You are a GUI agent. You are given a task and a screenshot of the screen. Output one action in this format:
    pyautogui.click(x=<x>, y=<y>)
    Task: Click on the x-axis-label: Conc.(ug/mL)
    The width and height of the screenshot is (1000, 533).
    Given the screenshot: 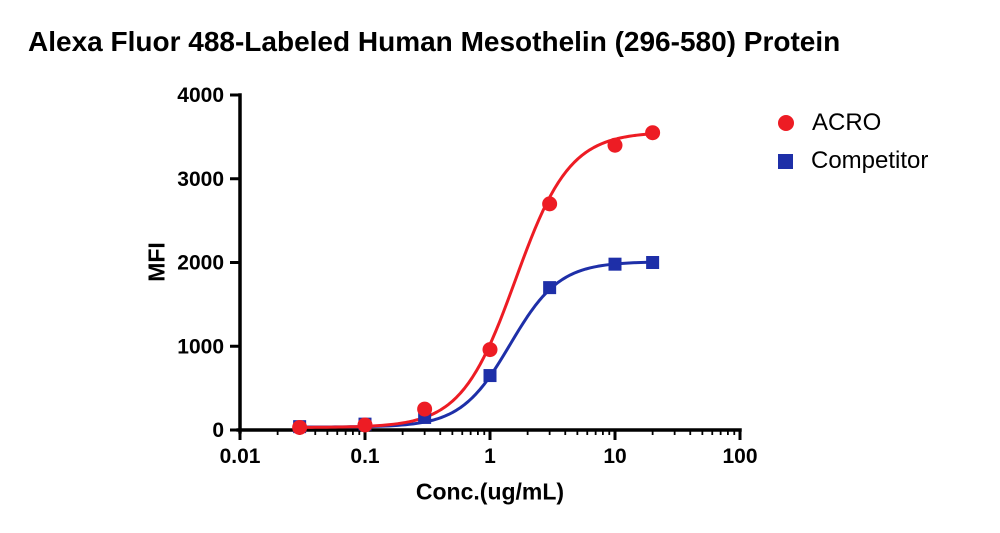 What is the action you would take?
    pyautogui.click(x=490, y=491)
    